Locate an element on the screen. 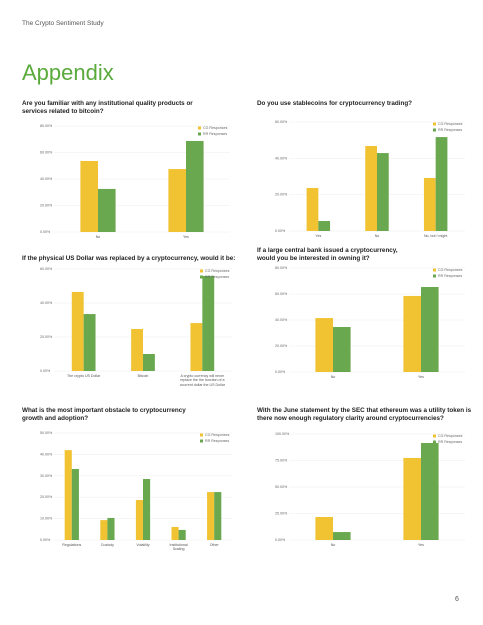  page-number: 6 is located at coordinates (457, 599).